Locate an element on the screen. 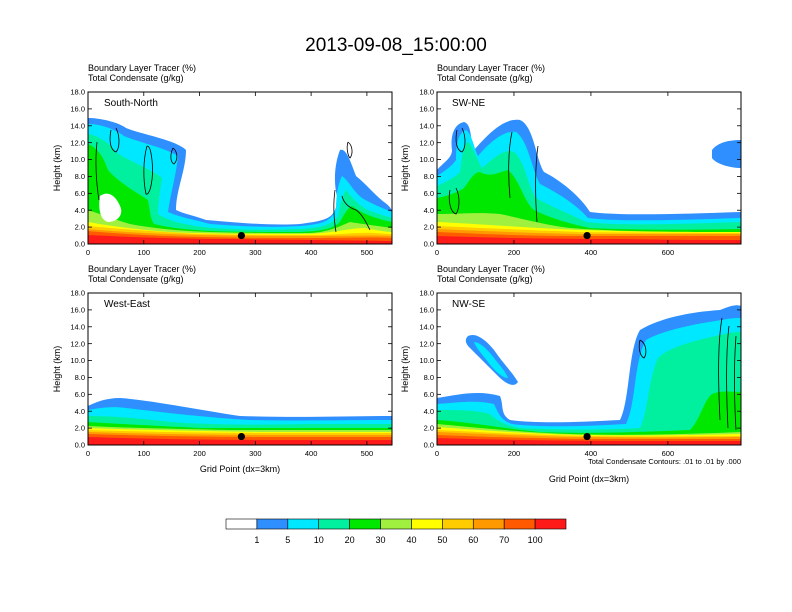 Image resolution: width=792 pixels, height=612 pixels. x-tick-label: 400 is located at coordinates (311, 453).